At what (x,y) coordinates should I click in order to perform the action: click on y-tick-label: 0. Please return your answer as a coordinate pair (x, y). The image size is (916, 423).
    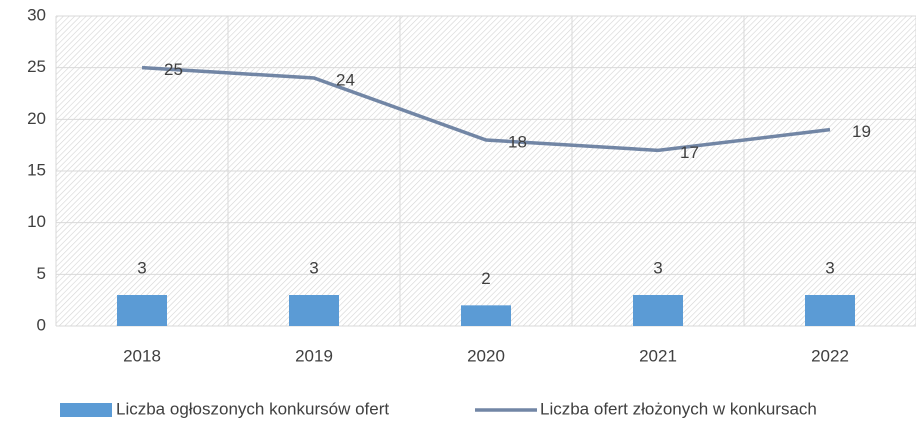
    Looking at the image, I should click on (41, 324).